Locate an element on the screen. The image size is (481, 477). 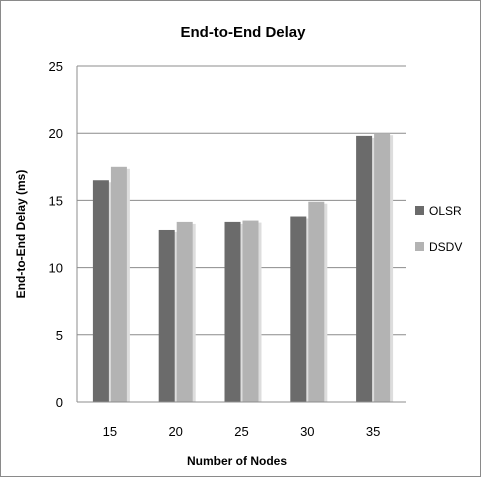
y-tick-labels: 0 5 10 15 20 25 is located at coordinates (56, 234).